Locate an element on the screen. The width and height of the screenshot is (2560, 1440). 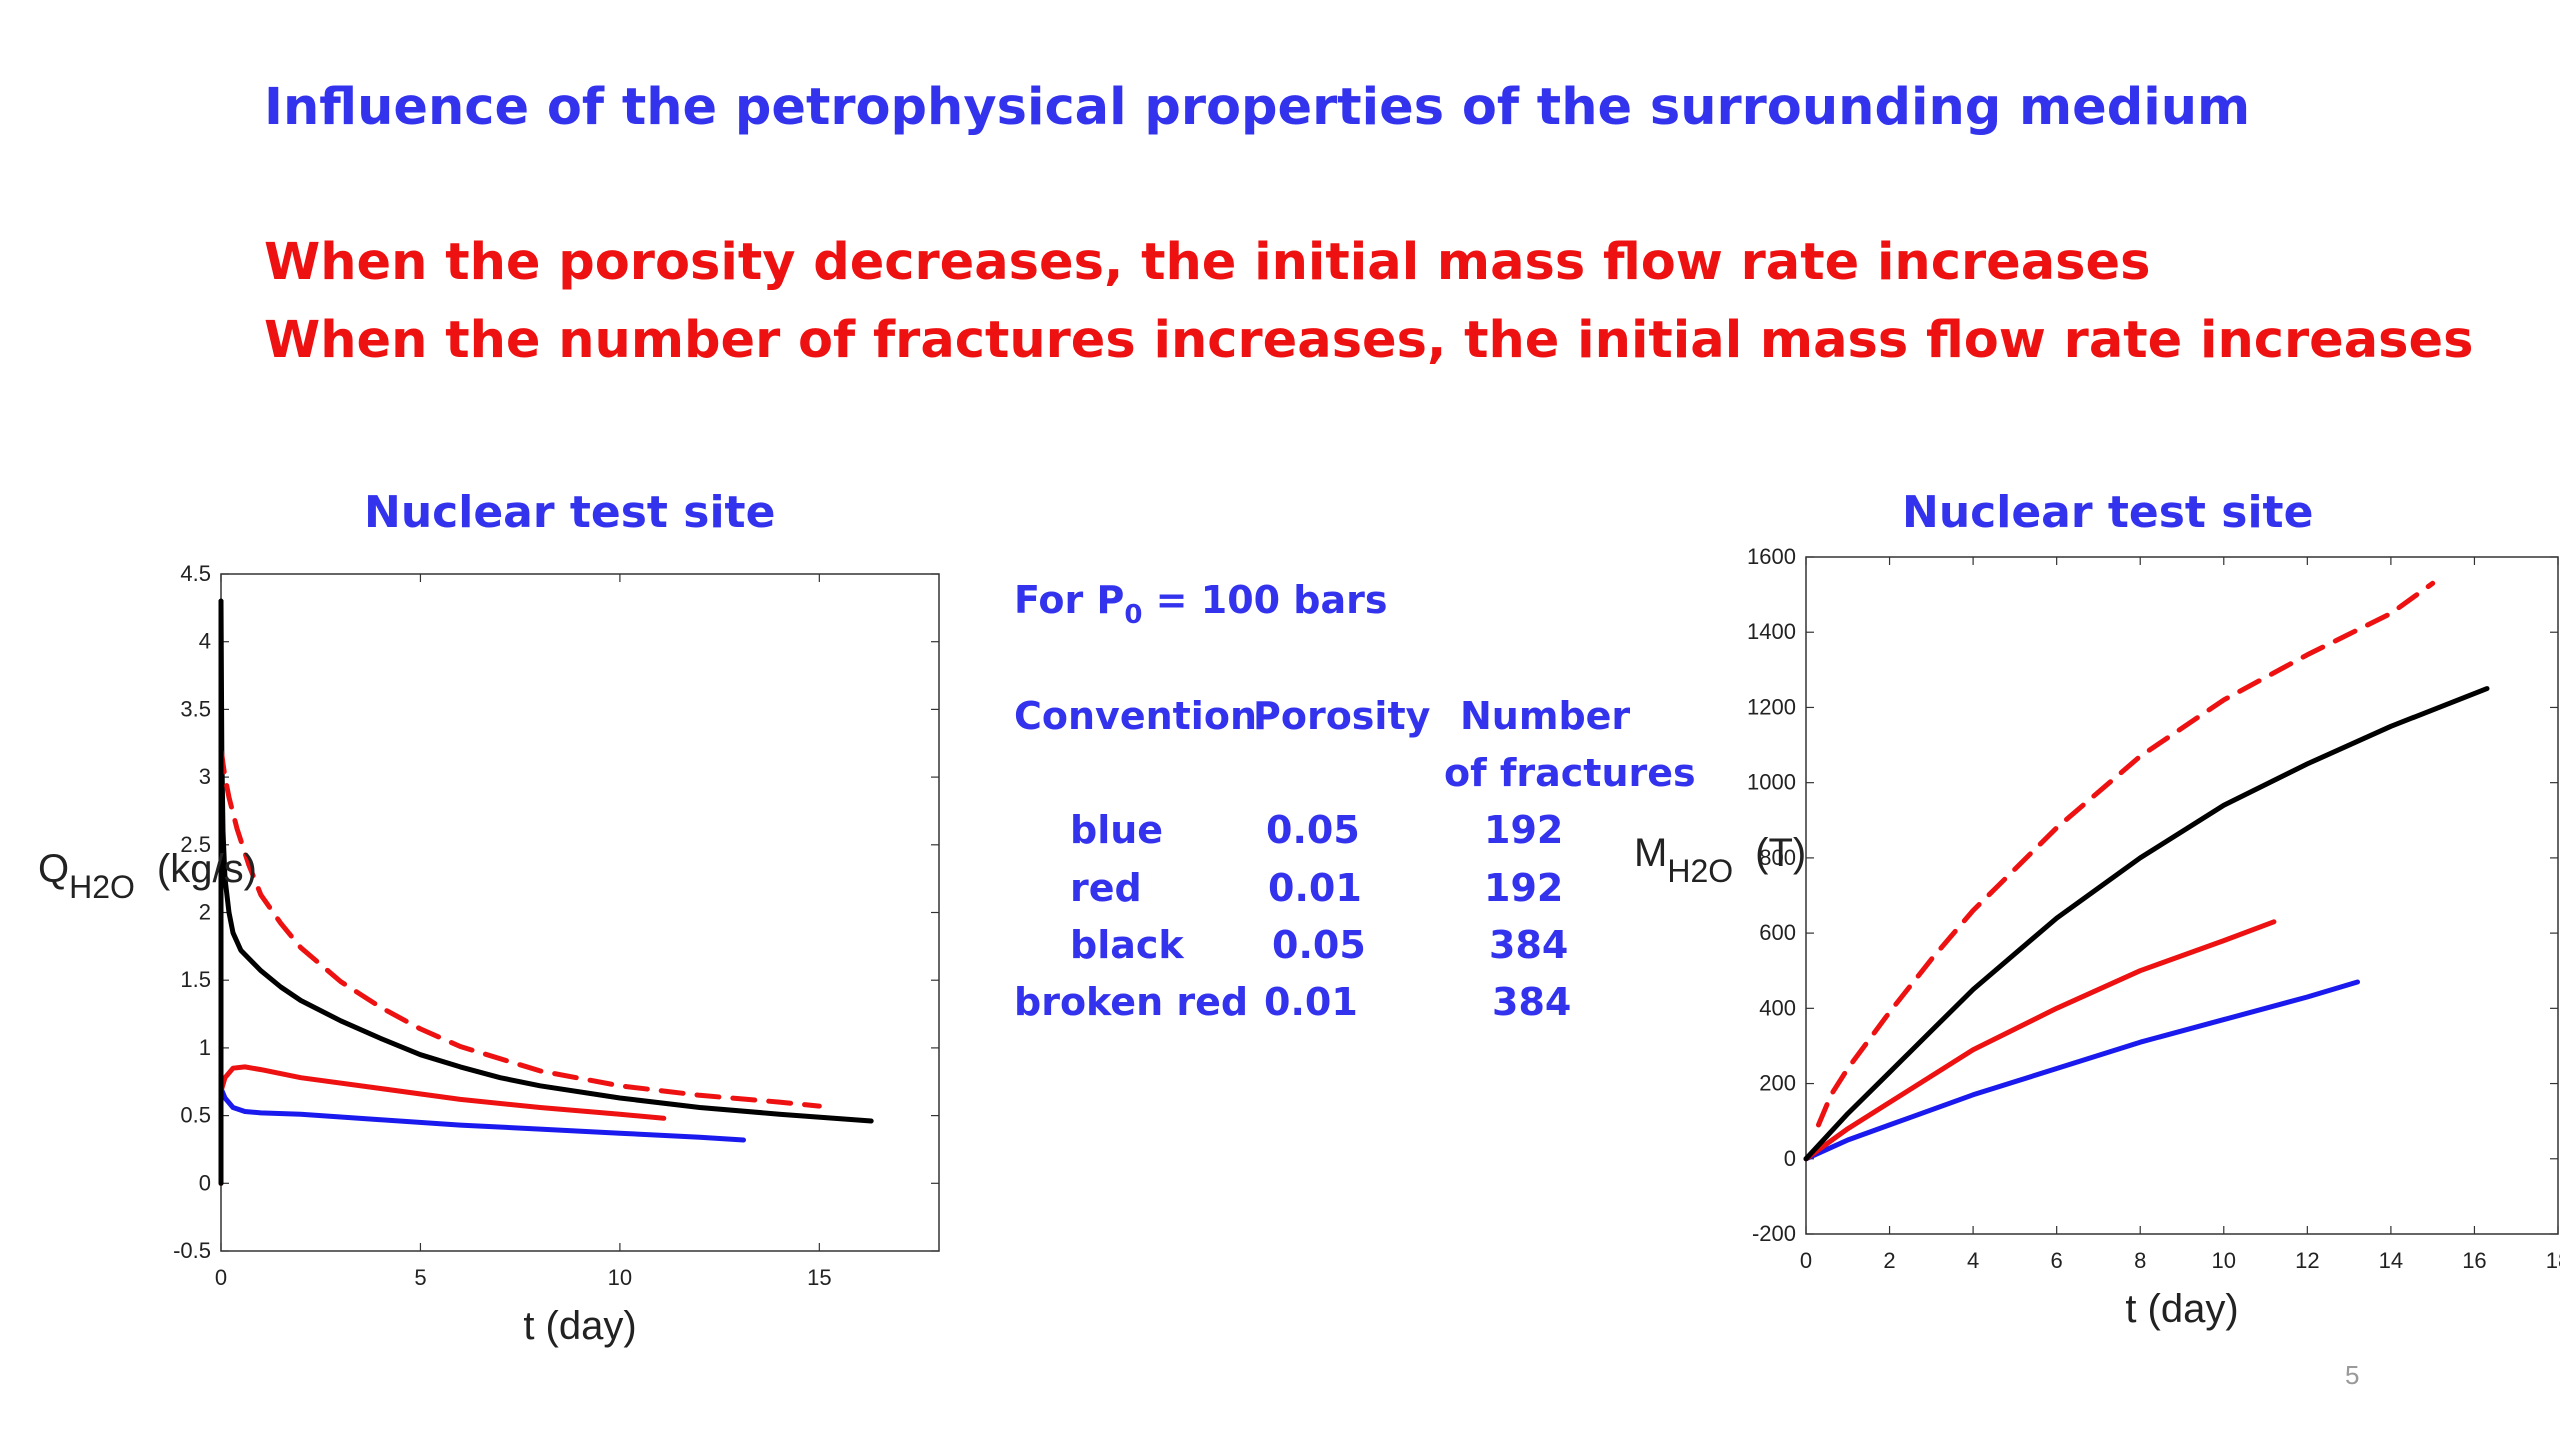
row-convention: black is located at coordinates (1127, 945).